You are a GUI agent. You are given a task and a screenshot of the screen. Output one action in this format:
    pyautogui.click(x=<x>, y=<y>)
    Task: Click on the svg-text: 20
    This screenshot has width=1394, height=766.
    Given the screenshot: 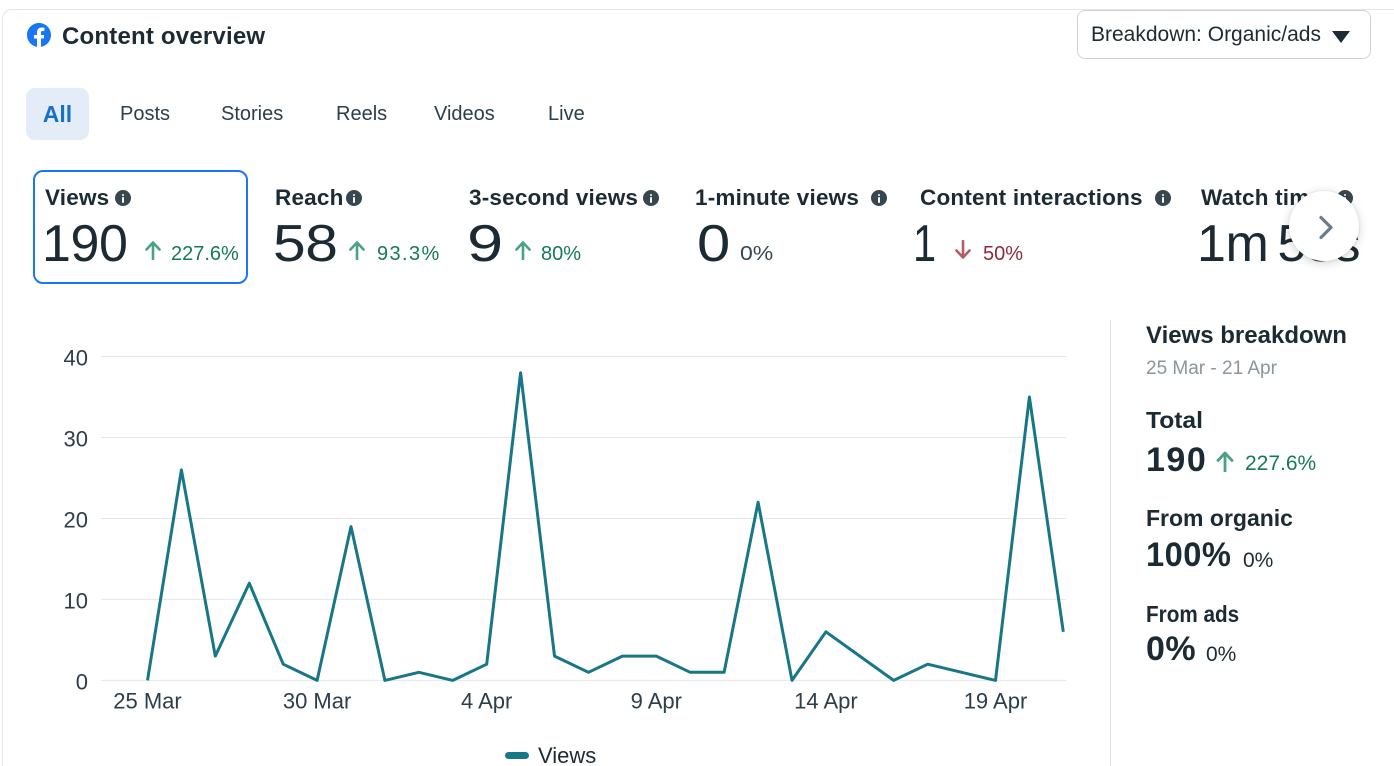 What is the action you would take?
    pyautogui.click(x=76, y=519)
    